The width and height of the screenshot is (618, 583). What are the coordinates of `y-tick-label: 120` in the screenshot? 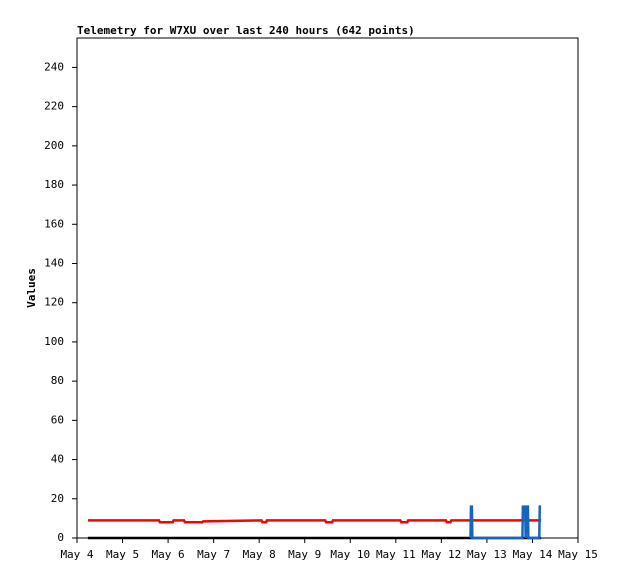 It's located at (54, 302).